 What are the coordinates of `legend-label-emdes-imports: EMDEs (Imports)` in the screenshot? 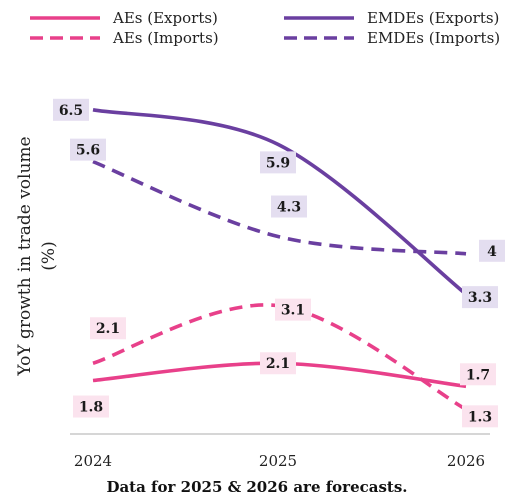 It's located at (433, 38).